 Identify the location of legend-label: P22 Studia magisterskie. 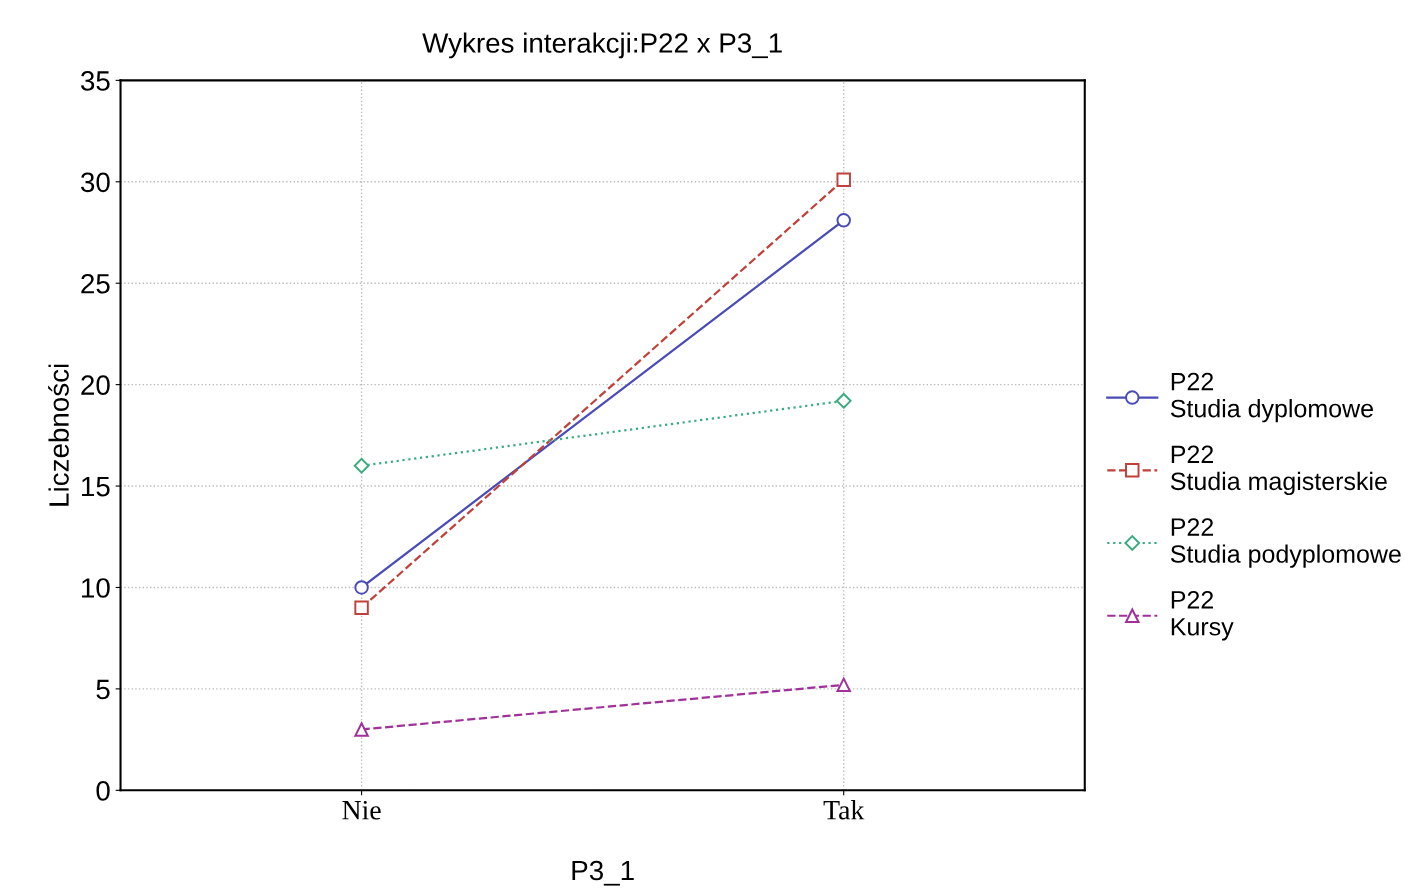
(1278, 470).